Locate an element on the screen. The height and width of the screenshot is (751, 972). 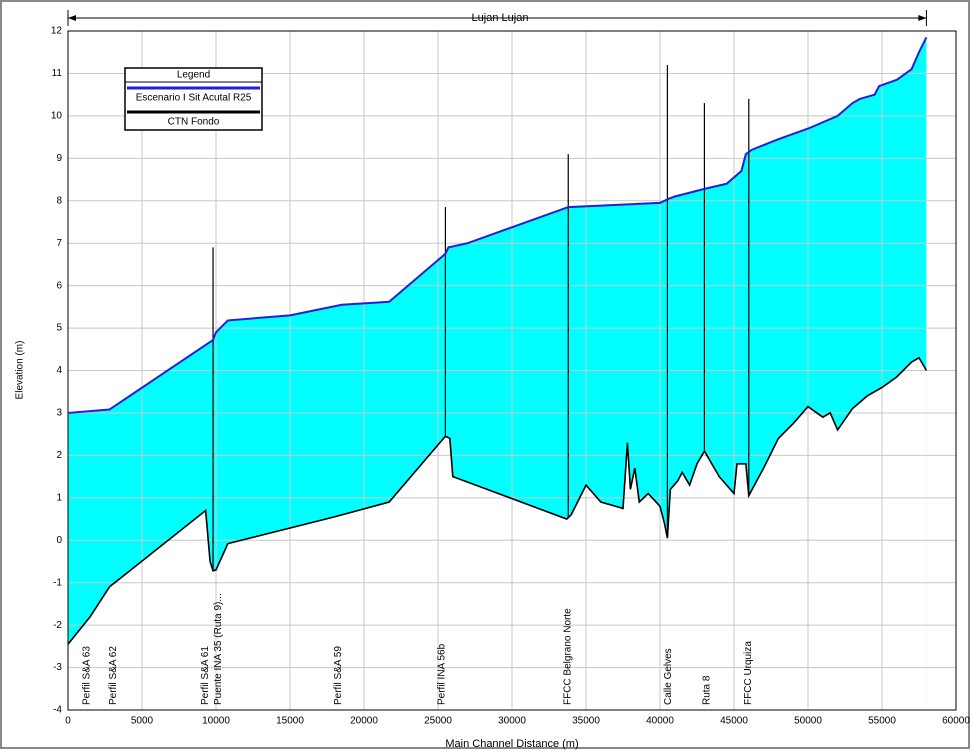
y-tick-label: 9 is located at coordinates (59, 158).